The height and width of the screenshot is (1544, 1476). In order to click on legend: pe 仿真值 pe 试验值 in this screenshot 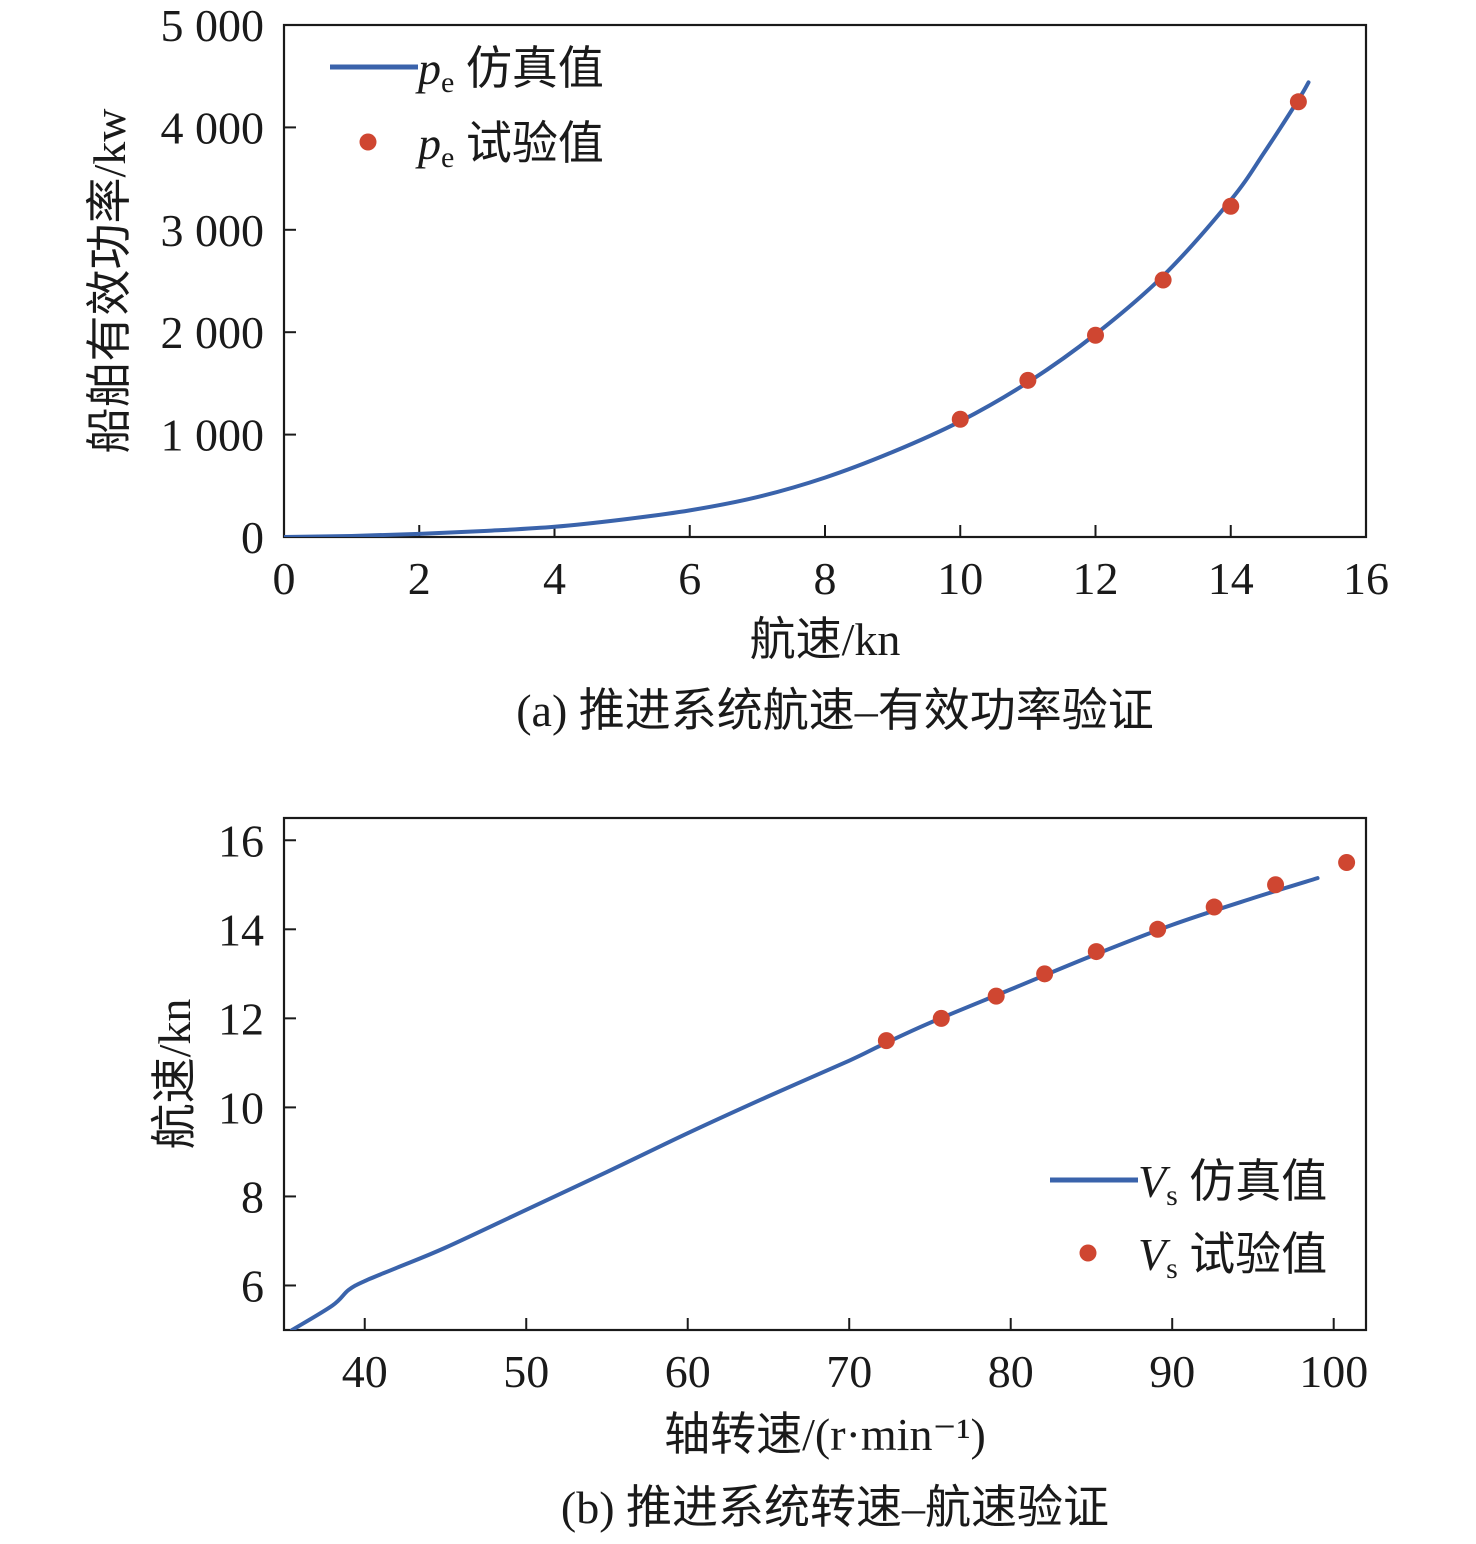, I will do `click(467, 108)`.